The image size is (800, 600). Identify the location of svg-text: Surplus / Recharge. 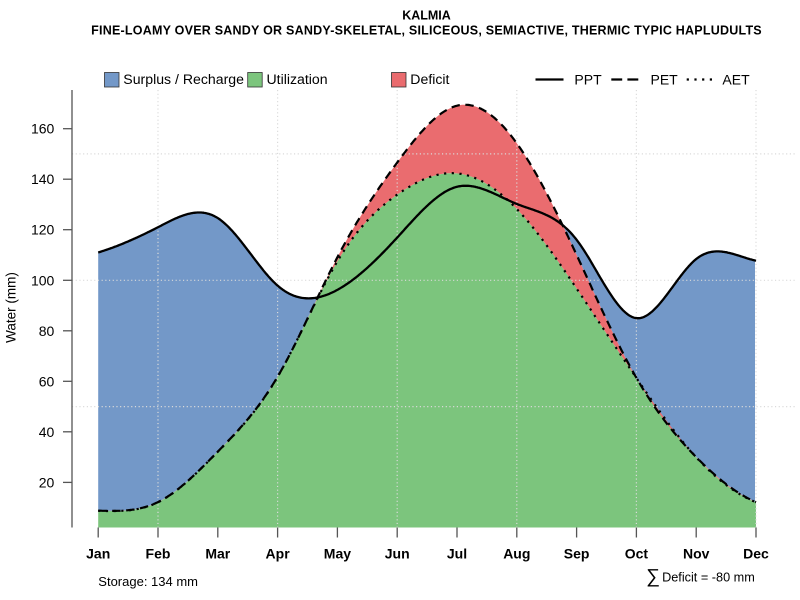
(183, 79).